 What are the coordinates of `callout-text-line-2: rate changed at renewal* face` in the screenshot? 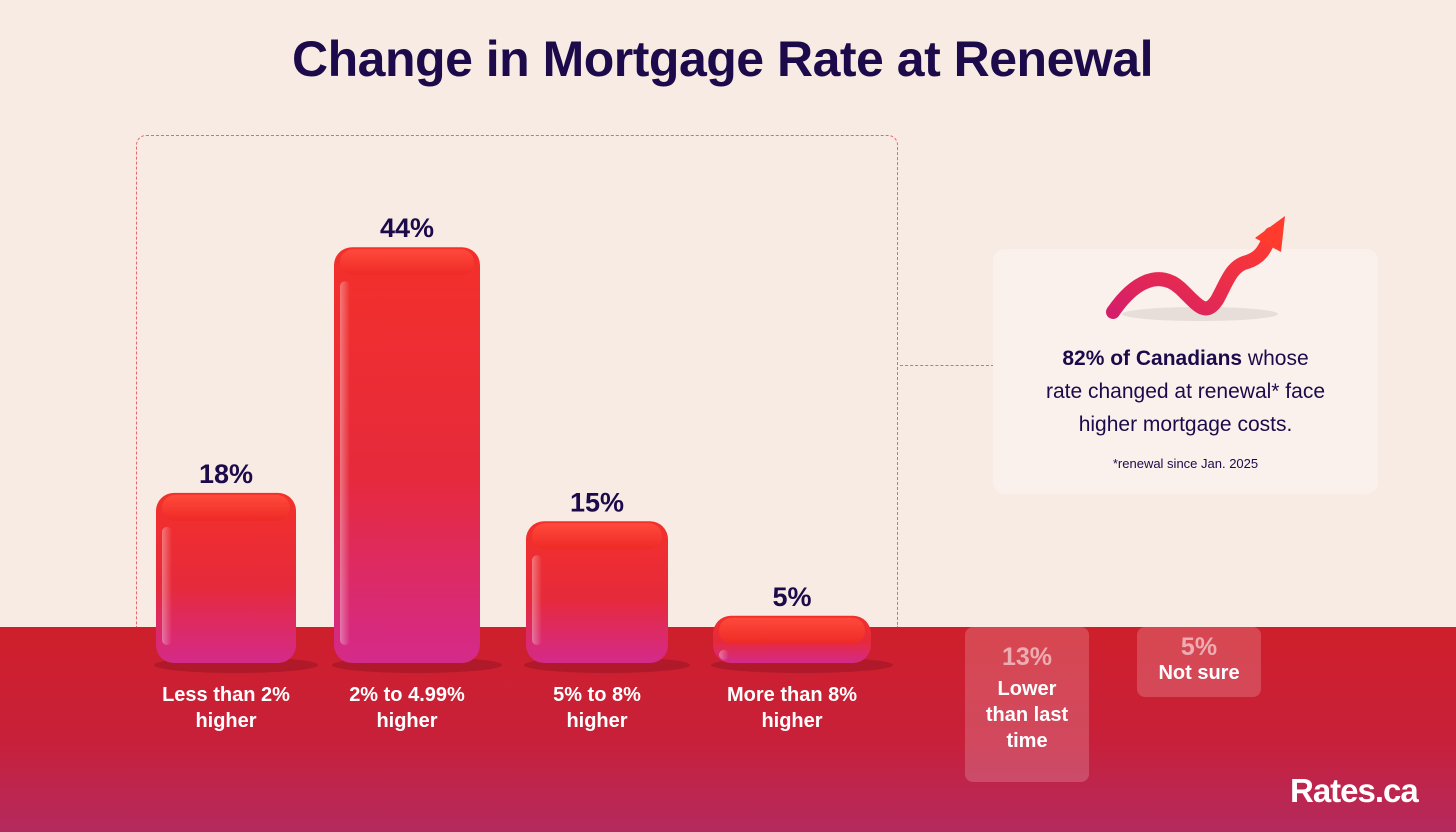 It's located at (1185, 391).